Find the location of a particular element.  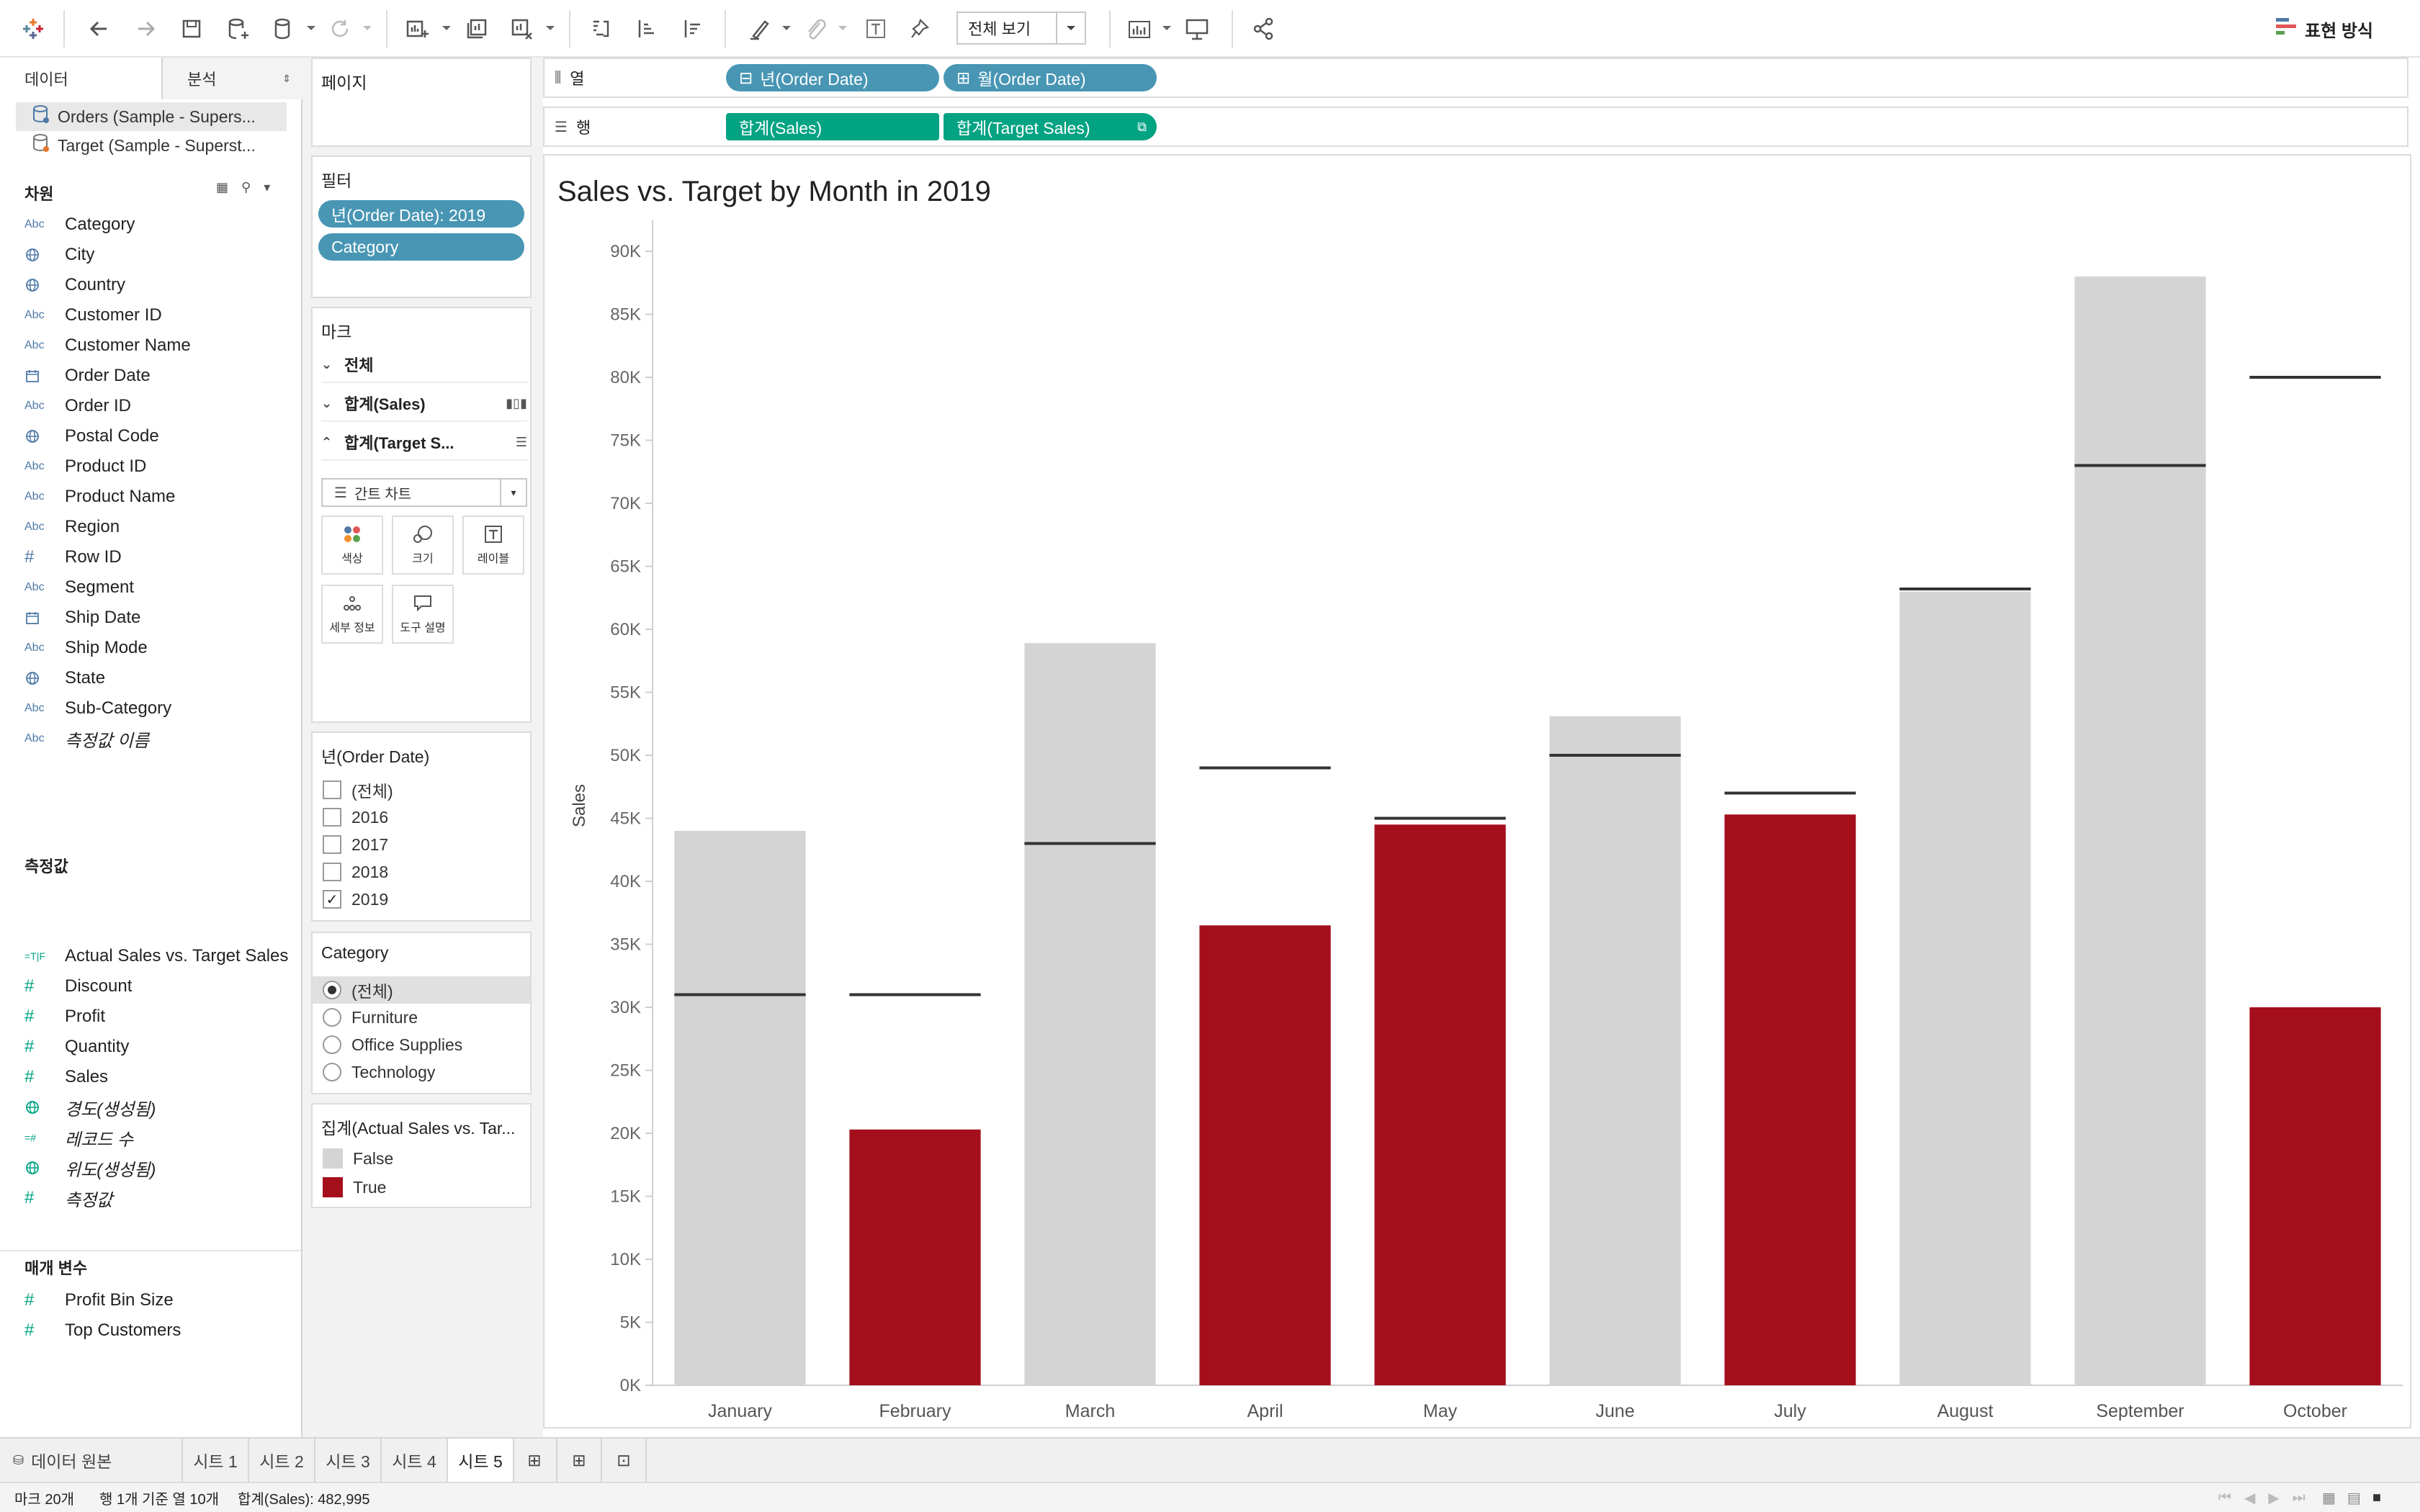

field-customer-id: Abc Customer ID is located at coordinates (93, 315).